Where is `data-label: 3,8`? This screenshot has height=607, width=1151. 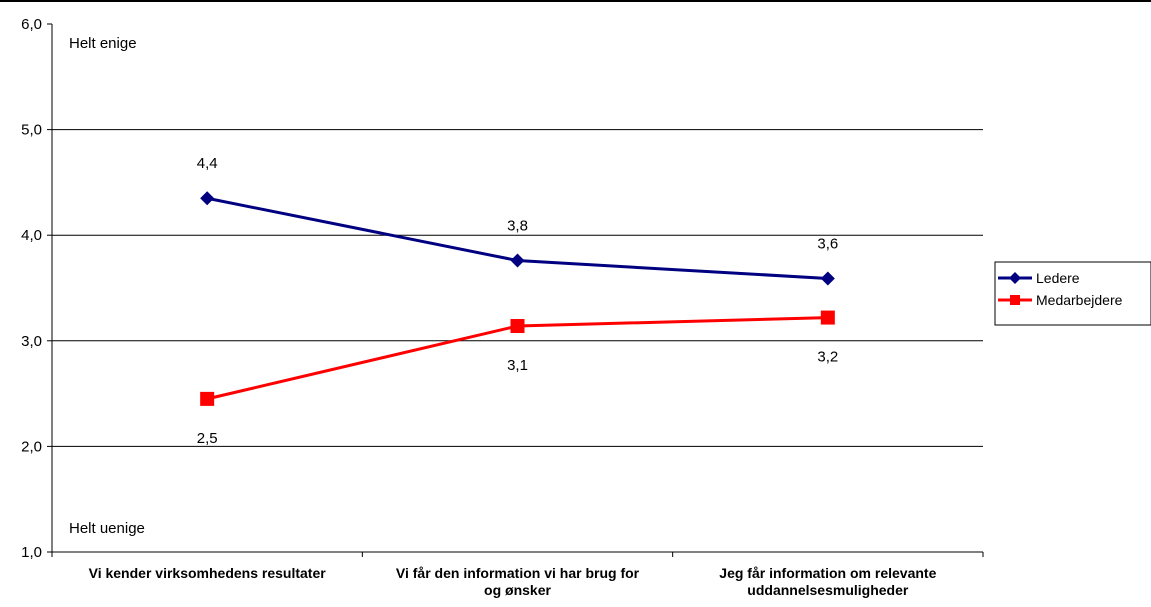 data-label: 3,8 is located at coordinates (517, 226).